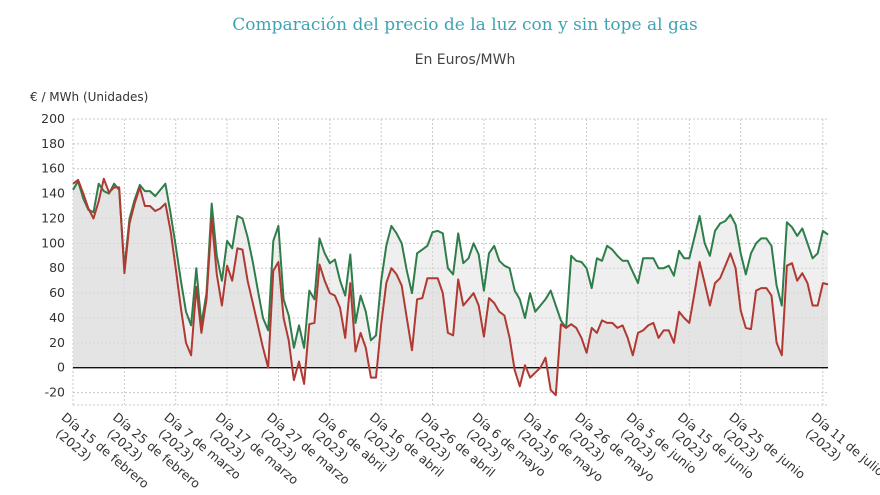  What do you see at coordinates (53, 143) in the screenshot?
I see `y-tick-label: 180` at bounding box center [53, 143].